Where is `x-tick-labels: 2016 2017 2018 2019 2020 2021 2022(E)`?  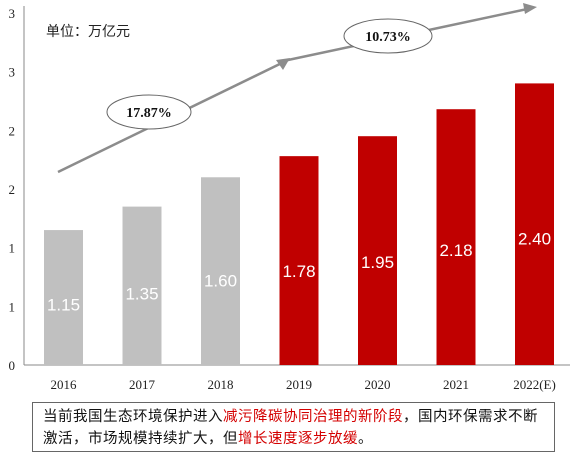
x-tick-labels: 2016 2017 2018 2019 2020 2021 2022(E) is located at coordinates (303, 384).